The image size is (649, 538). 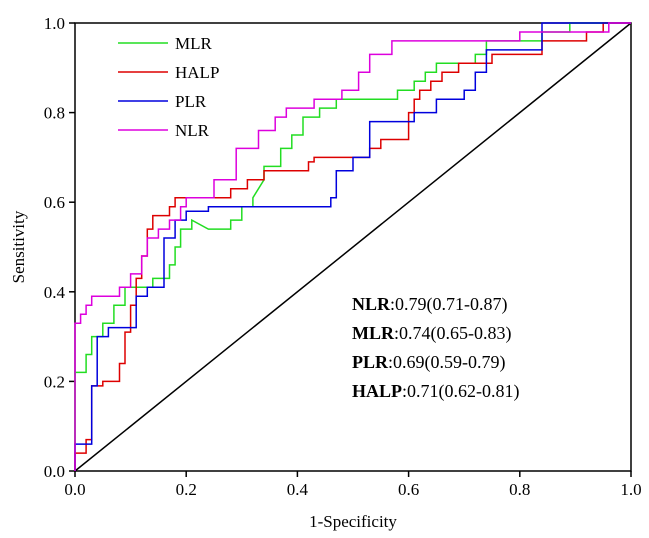 I want to click on legend-label-mlr: MLR, so click(x=194, y=43).